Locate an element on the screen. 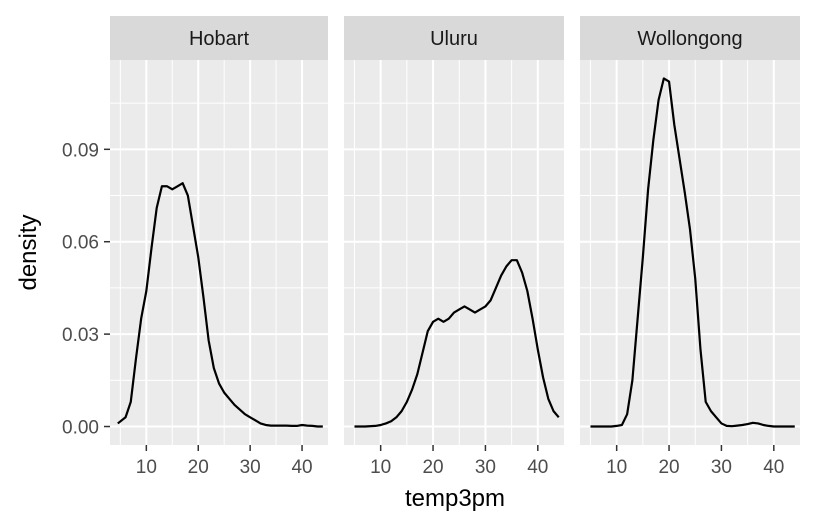  facet-label: Hobart is located at coordinates (219, 39).